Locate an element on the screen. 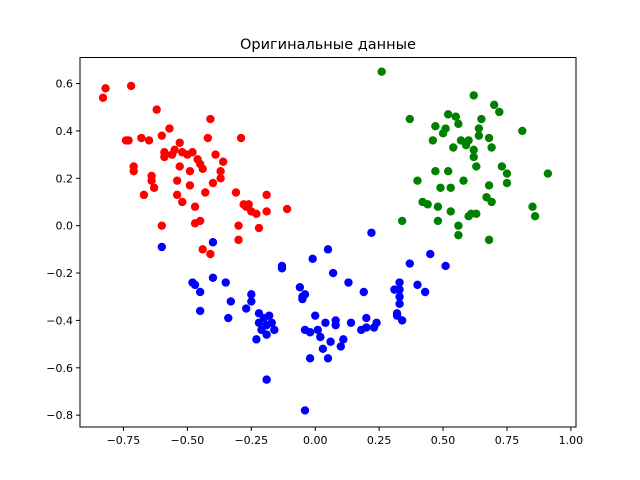 The width and height of the screenshot is (640, 480). y-tick-label: 0.4 is located at coordinates (65, 131).